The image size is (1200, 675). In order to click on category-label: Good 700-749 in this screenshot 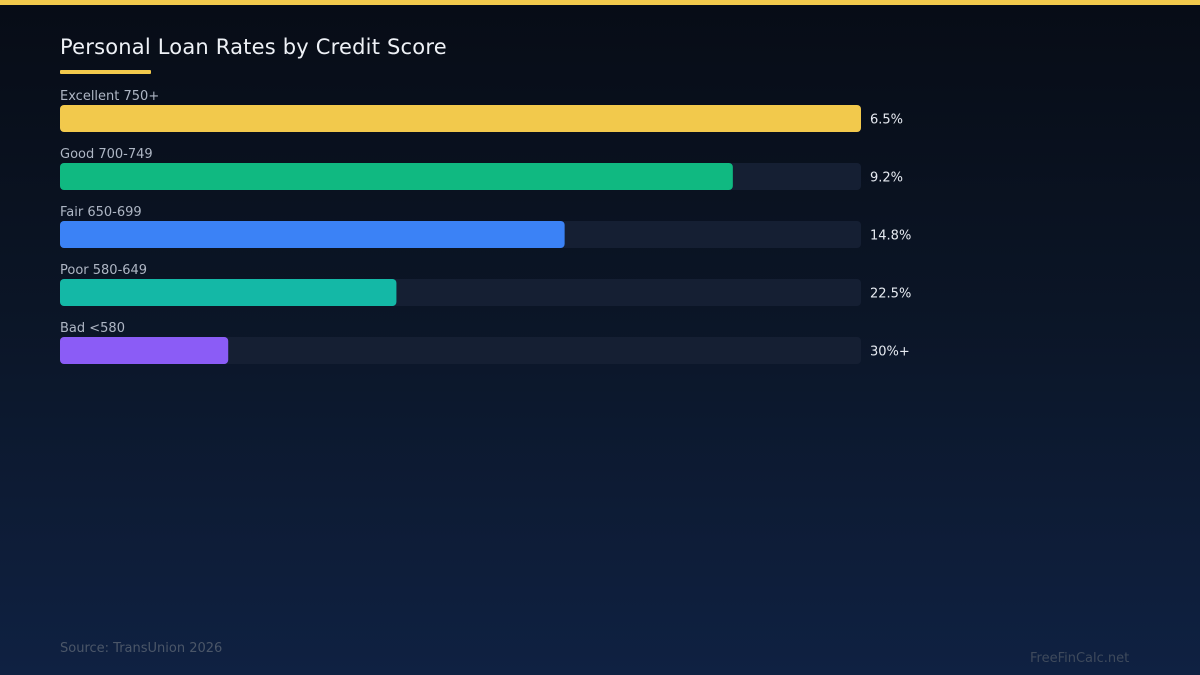, I will do `click(106, 154)`.